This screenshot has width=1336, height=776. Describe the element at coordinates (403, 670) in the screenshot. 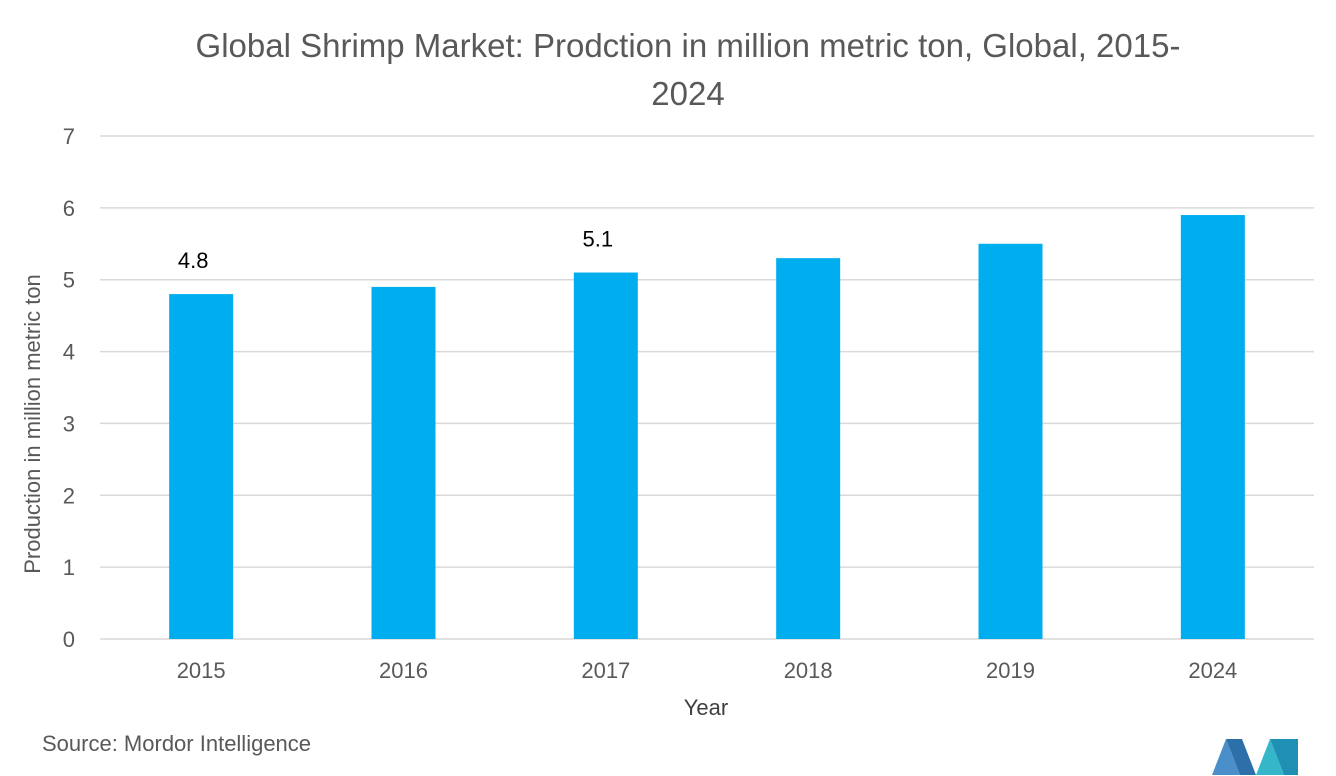

I see `x-tick-label-2016: 2016` at that location.